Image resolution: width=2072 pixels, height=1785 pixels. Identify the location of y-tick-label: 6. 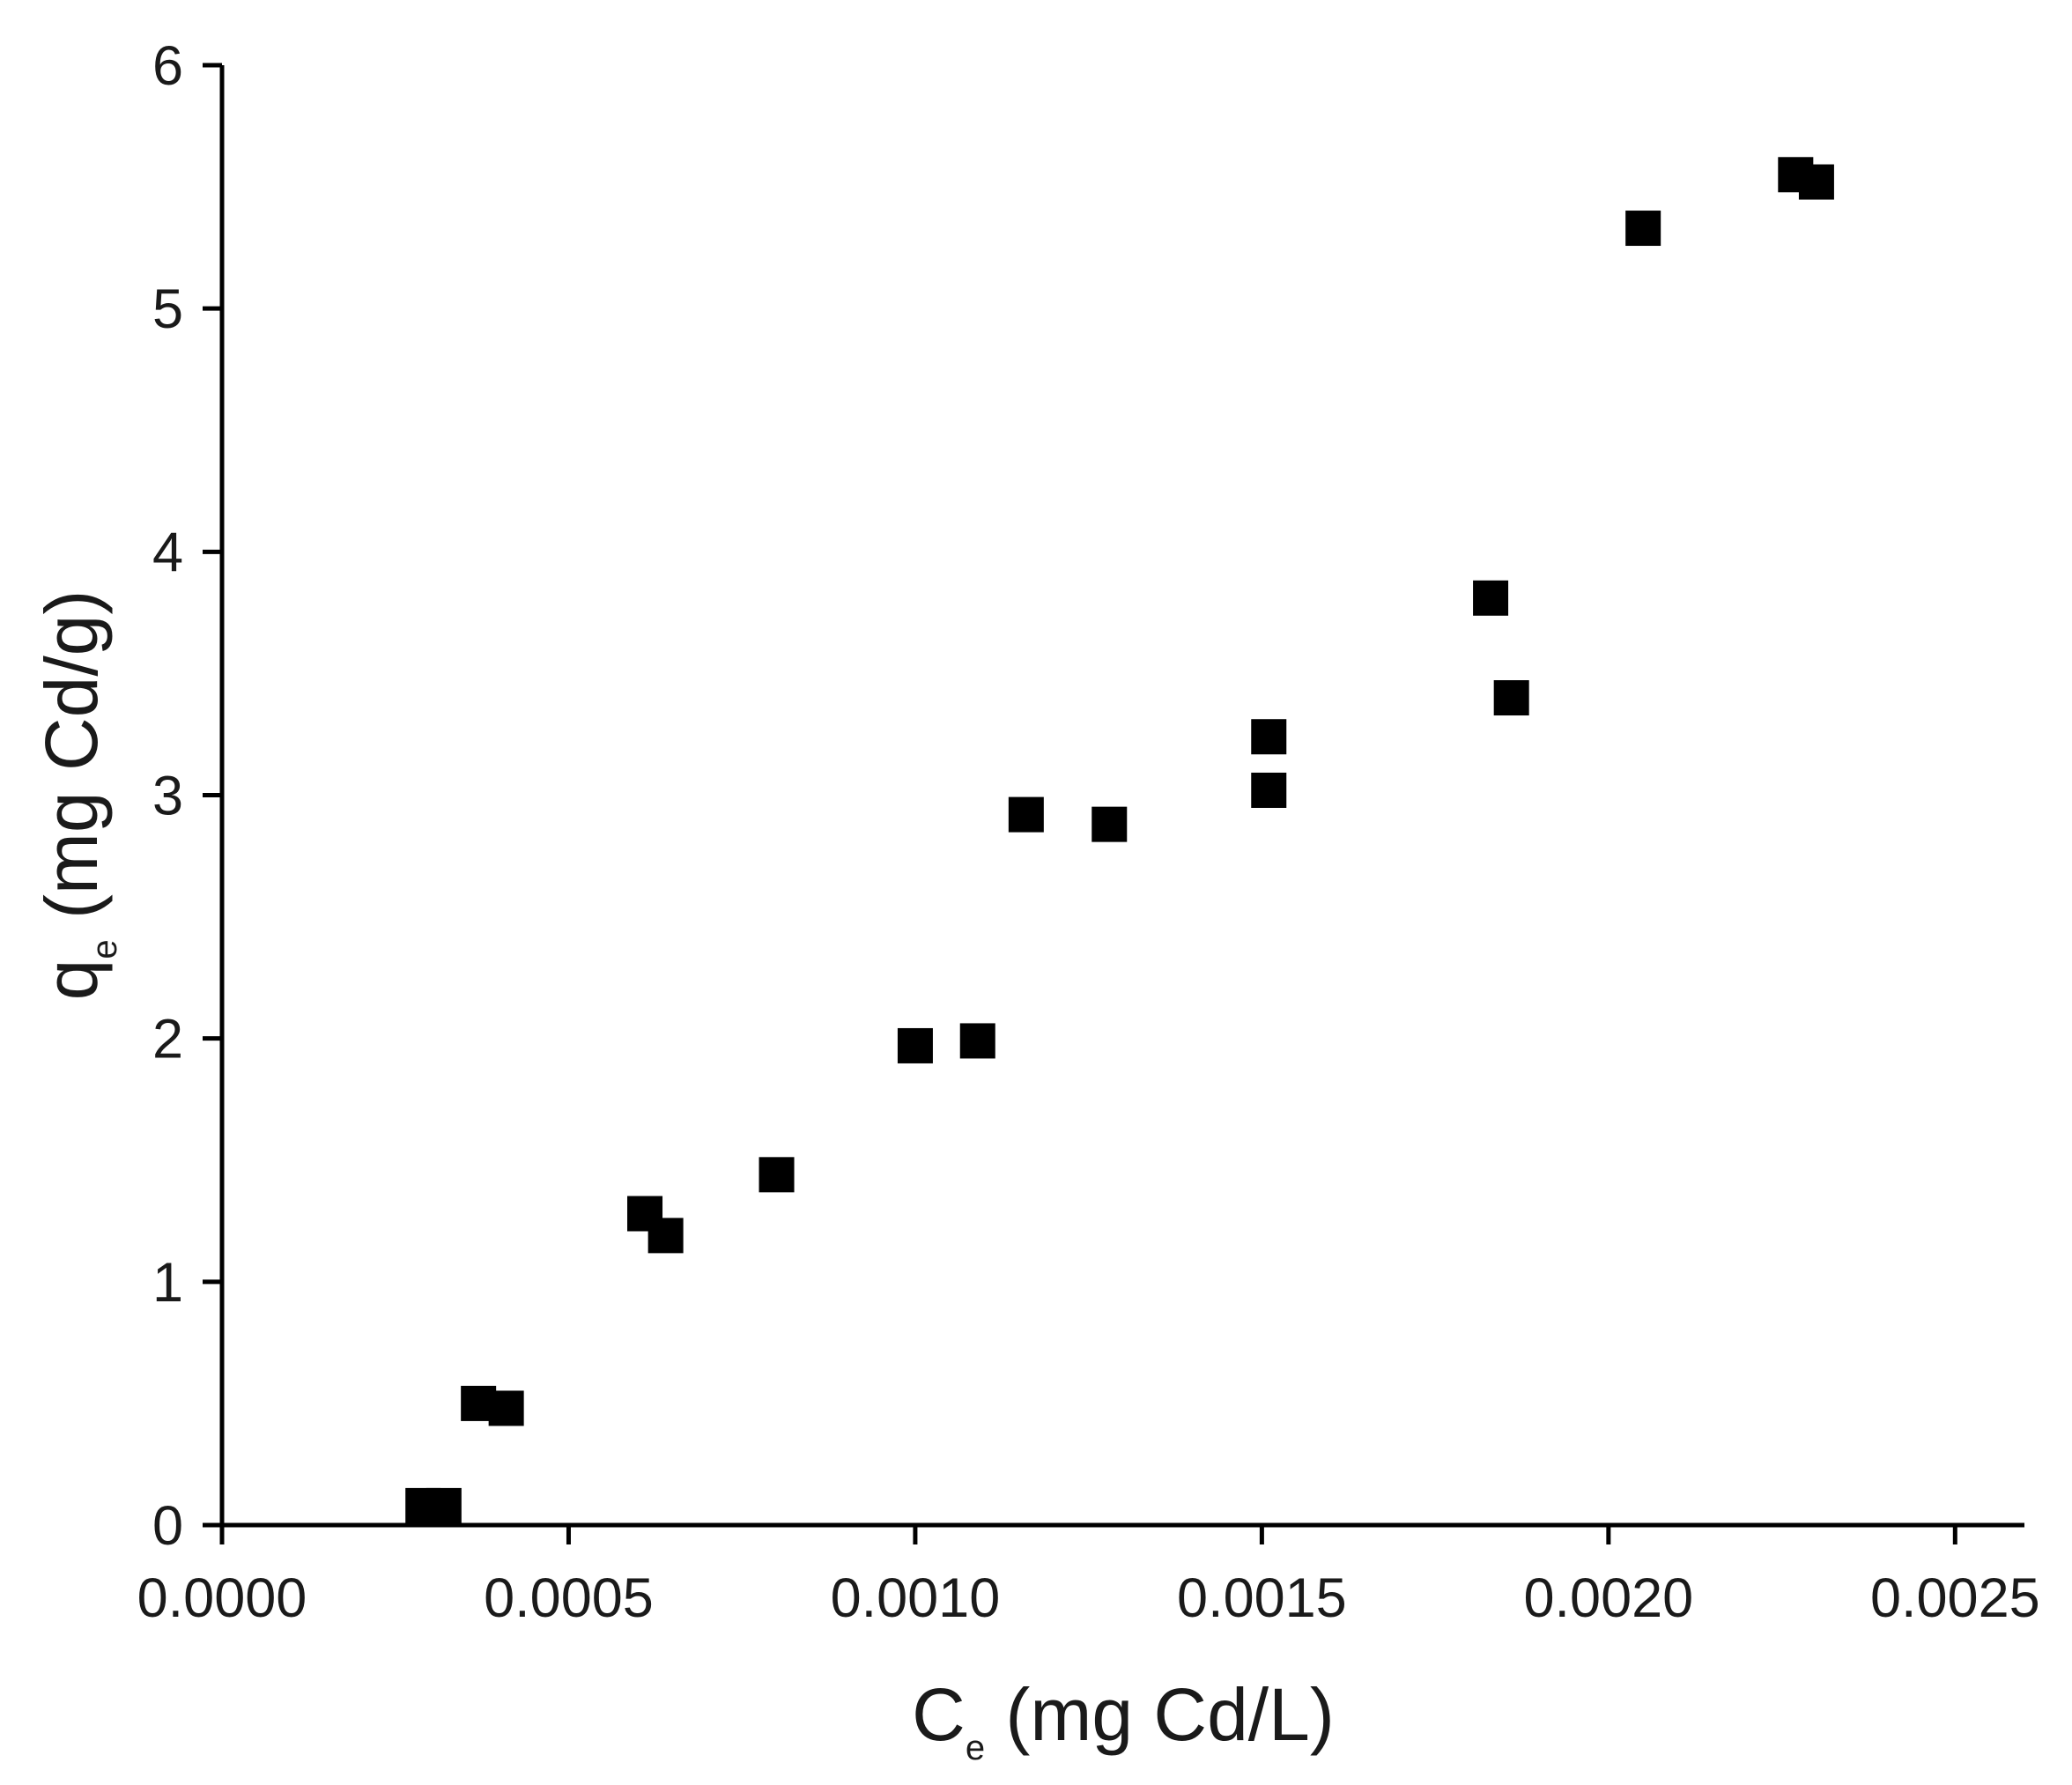
(167, 66).